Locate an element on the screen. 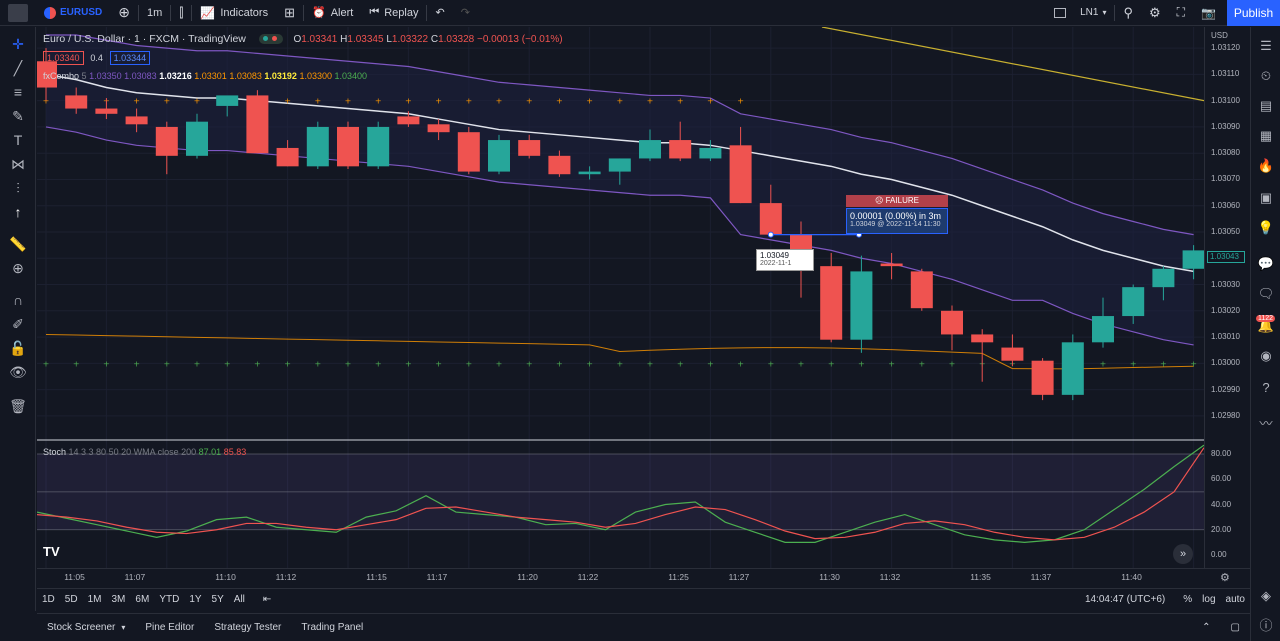 The width and height of the screenshot is (1280, 641). alert-button: ⏰ Alert is located at coordinates (332, 13).